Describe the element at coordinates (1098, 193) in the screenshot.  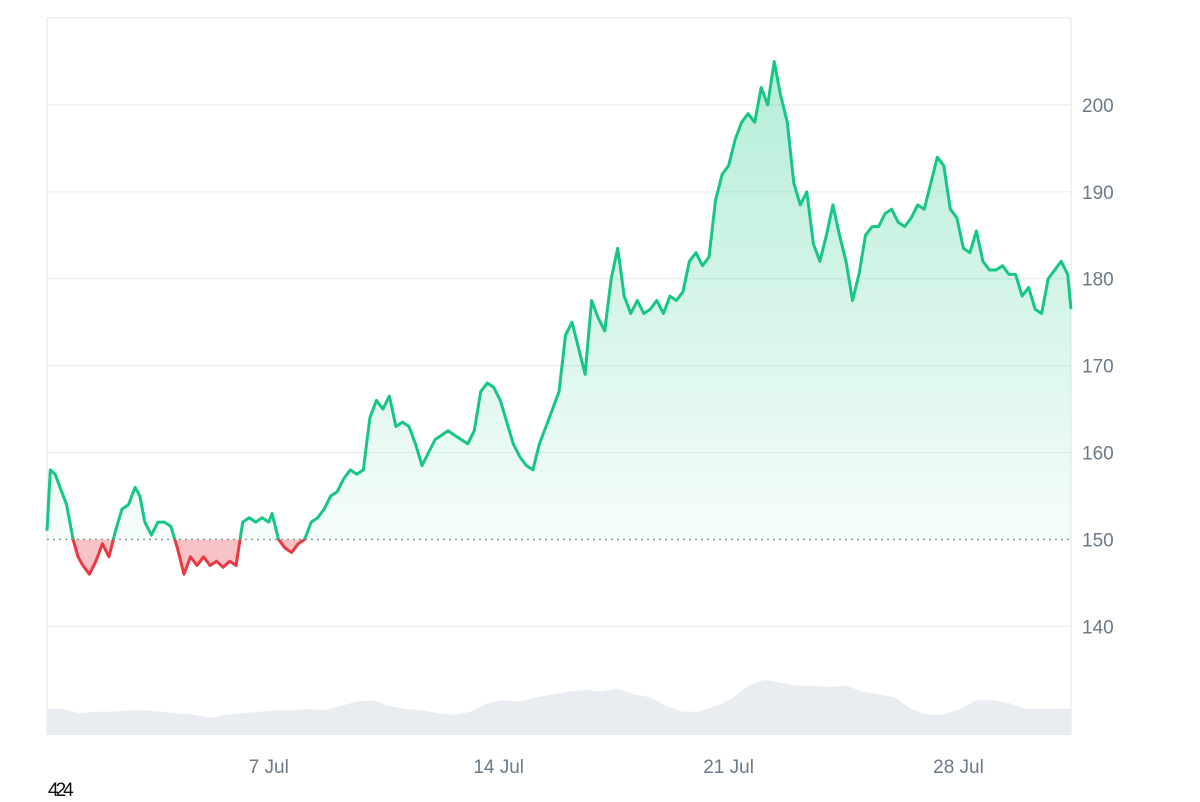
I see `y-tick-label: 190` at that location.